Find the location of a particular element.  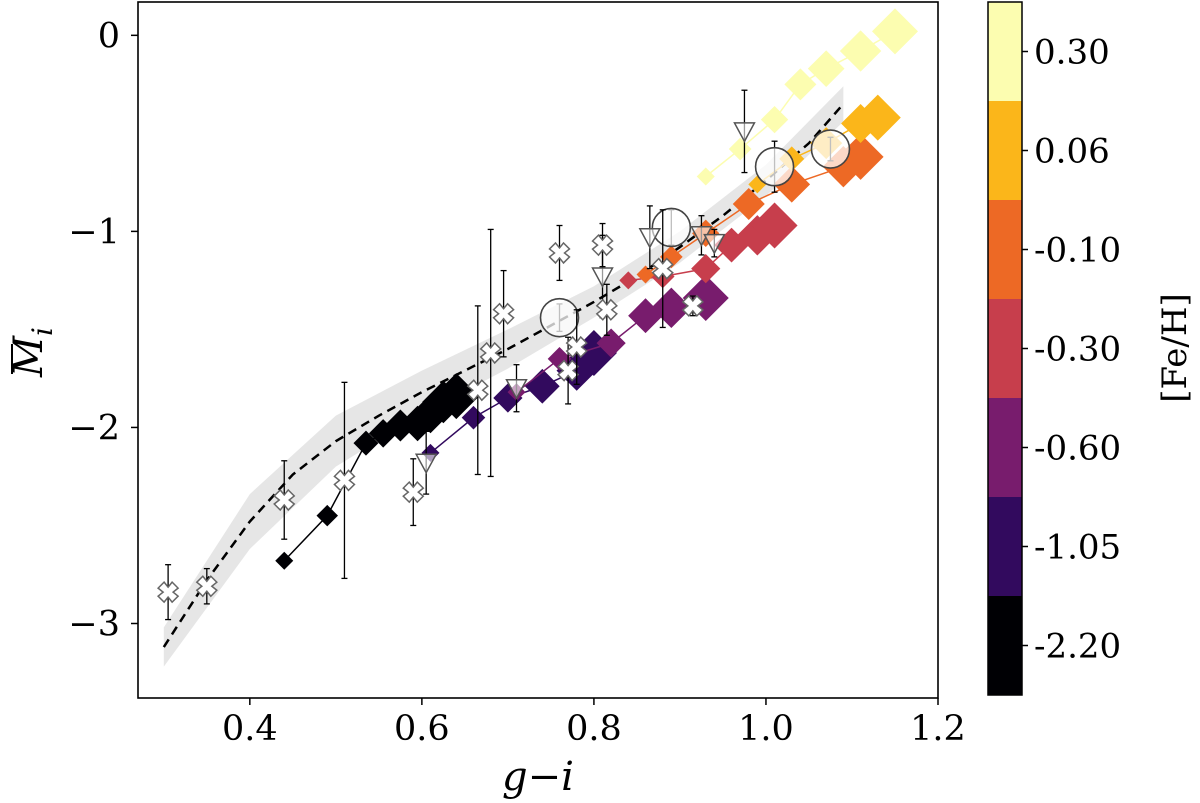

x-tick-label: 0.6 is located at coordinates (422, 729).